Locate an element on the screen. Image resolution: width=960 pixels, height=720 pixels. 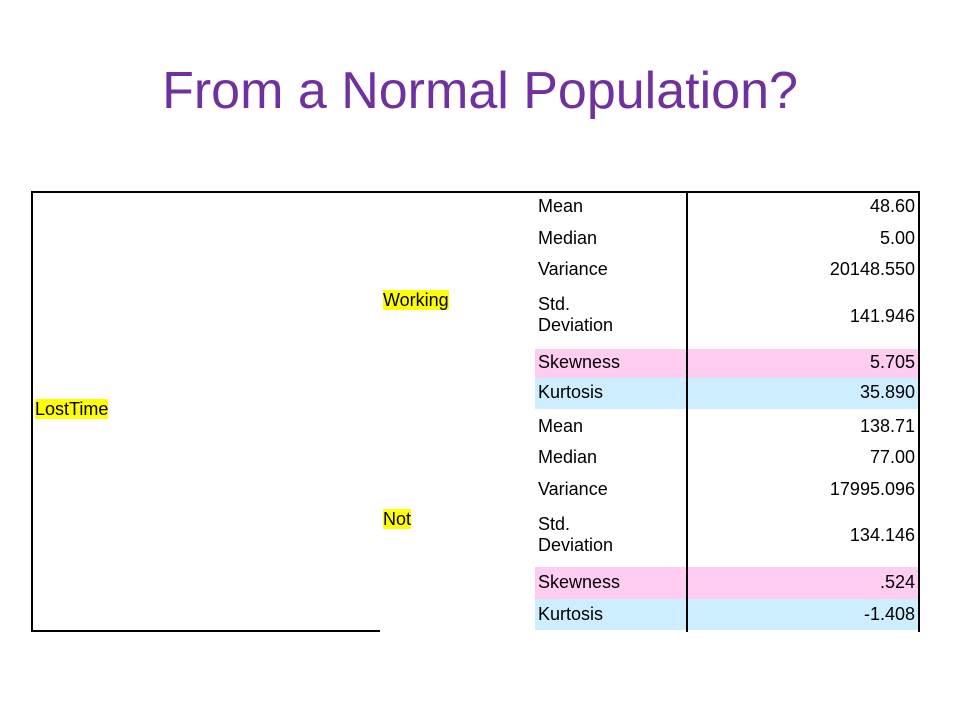
skewness-row-bg-not is located at coordinates (727, 583).